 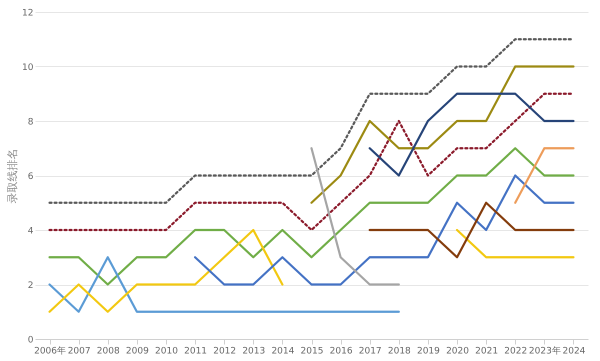 I want to click on x-tick-label: 2022, so click(x=516, y=351).